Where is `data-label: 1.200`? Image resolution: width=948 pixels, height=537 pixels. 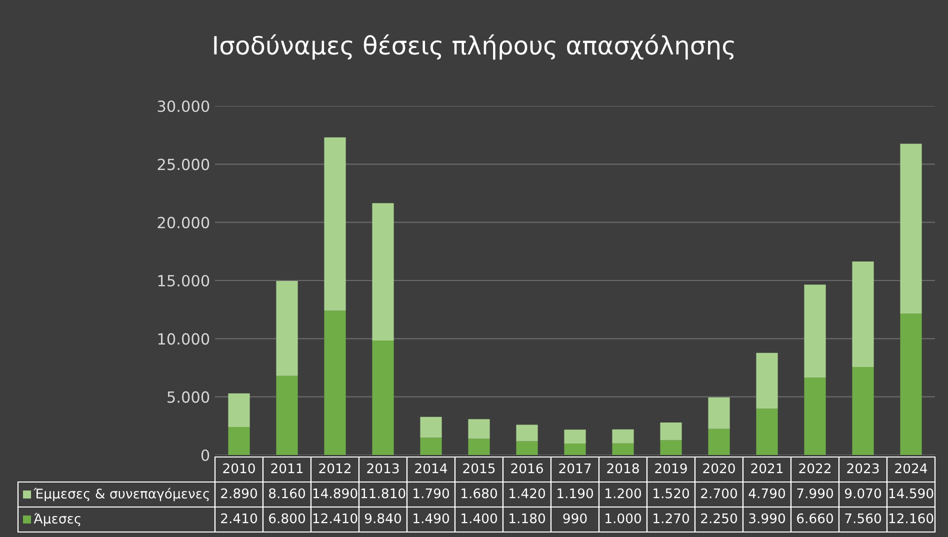 data-label: 1.200 is located at coordinates (624, 493).